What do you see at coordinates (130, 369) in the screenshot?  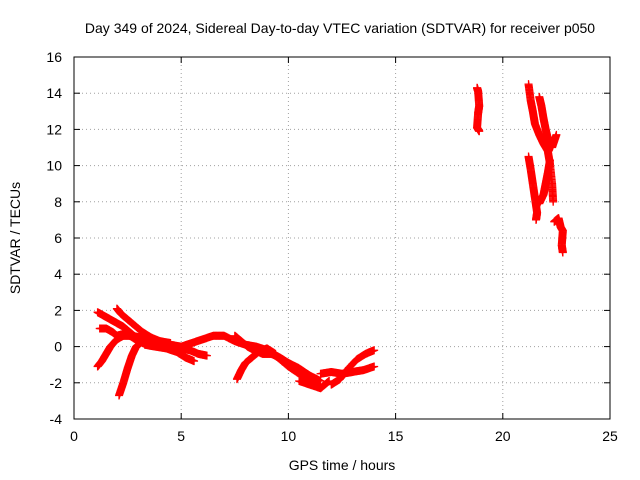 I see `series-arc-e` at bounding box center [130, 369].